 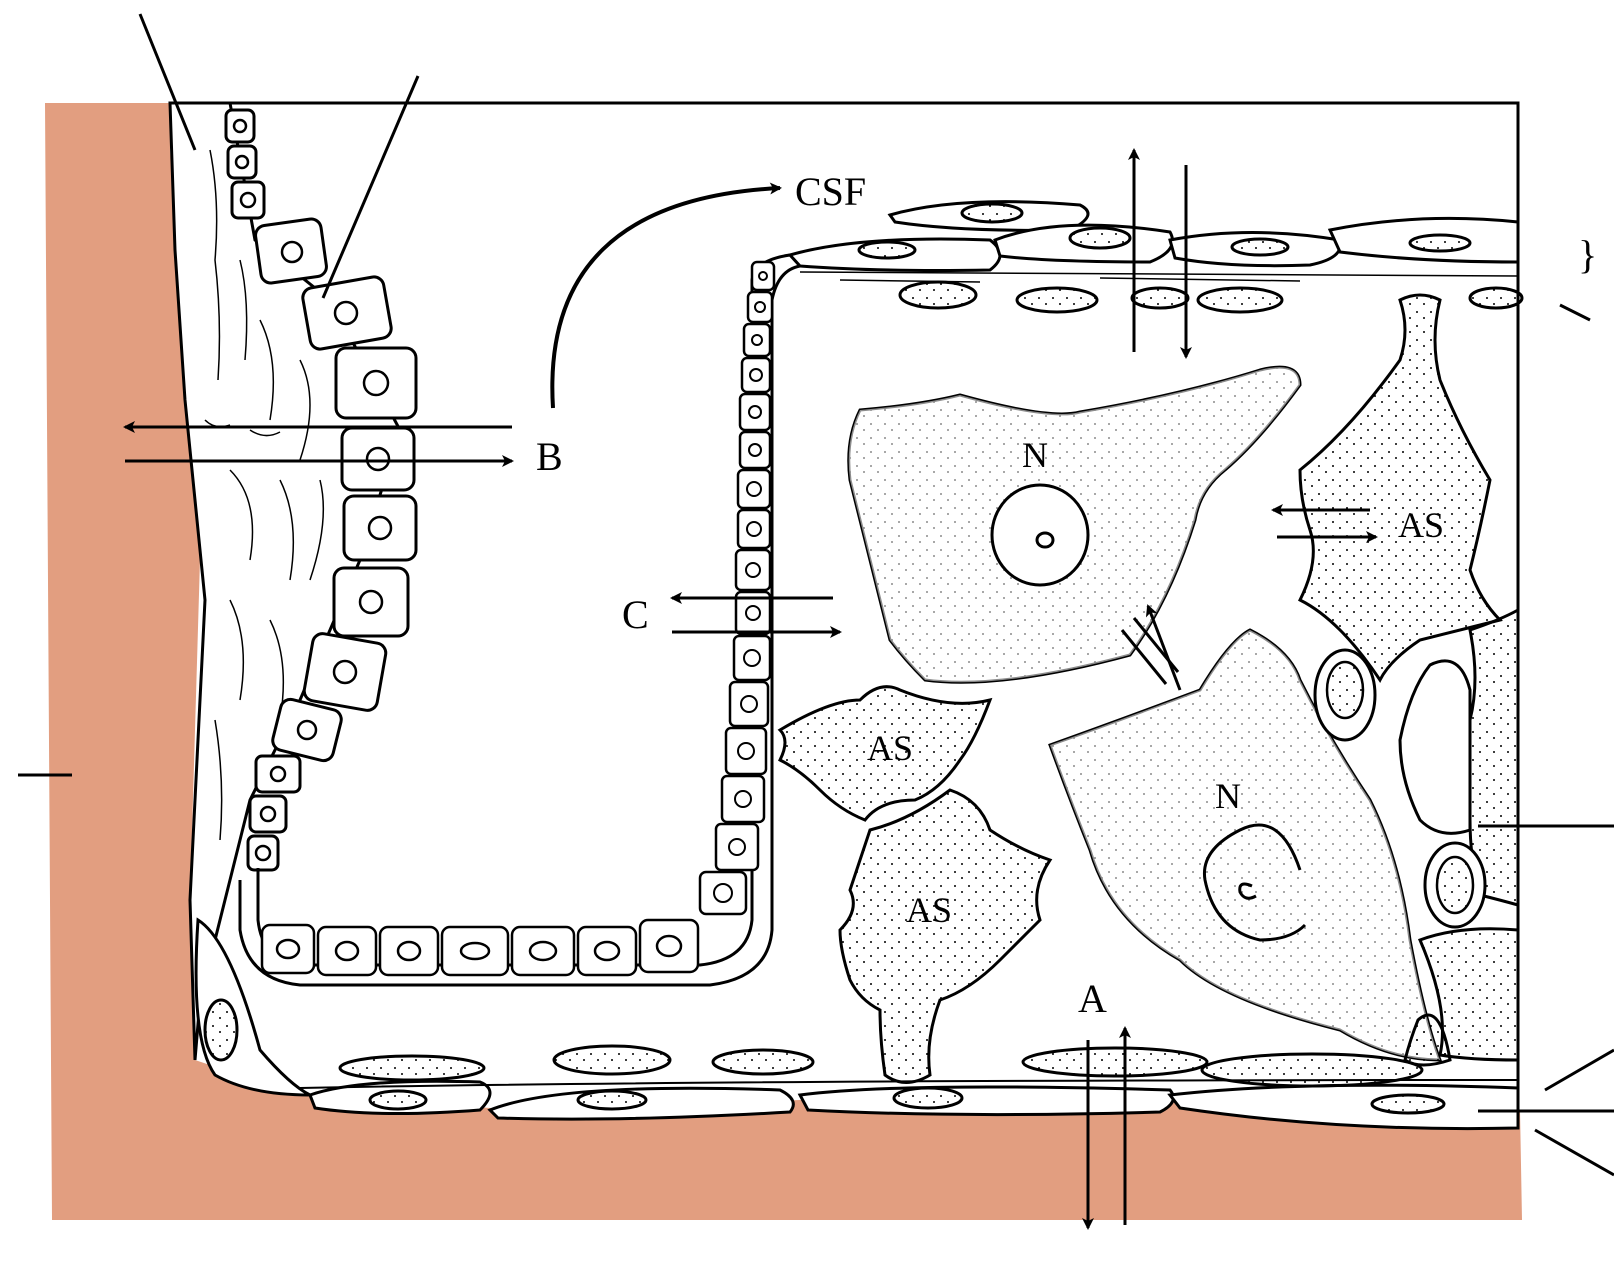 What do you see at coordinates (1324, 523) in the screenshot?
I see `arrows-astrocyte-right` at bounding box center [1324, 523].